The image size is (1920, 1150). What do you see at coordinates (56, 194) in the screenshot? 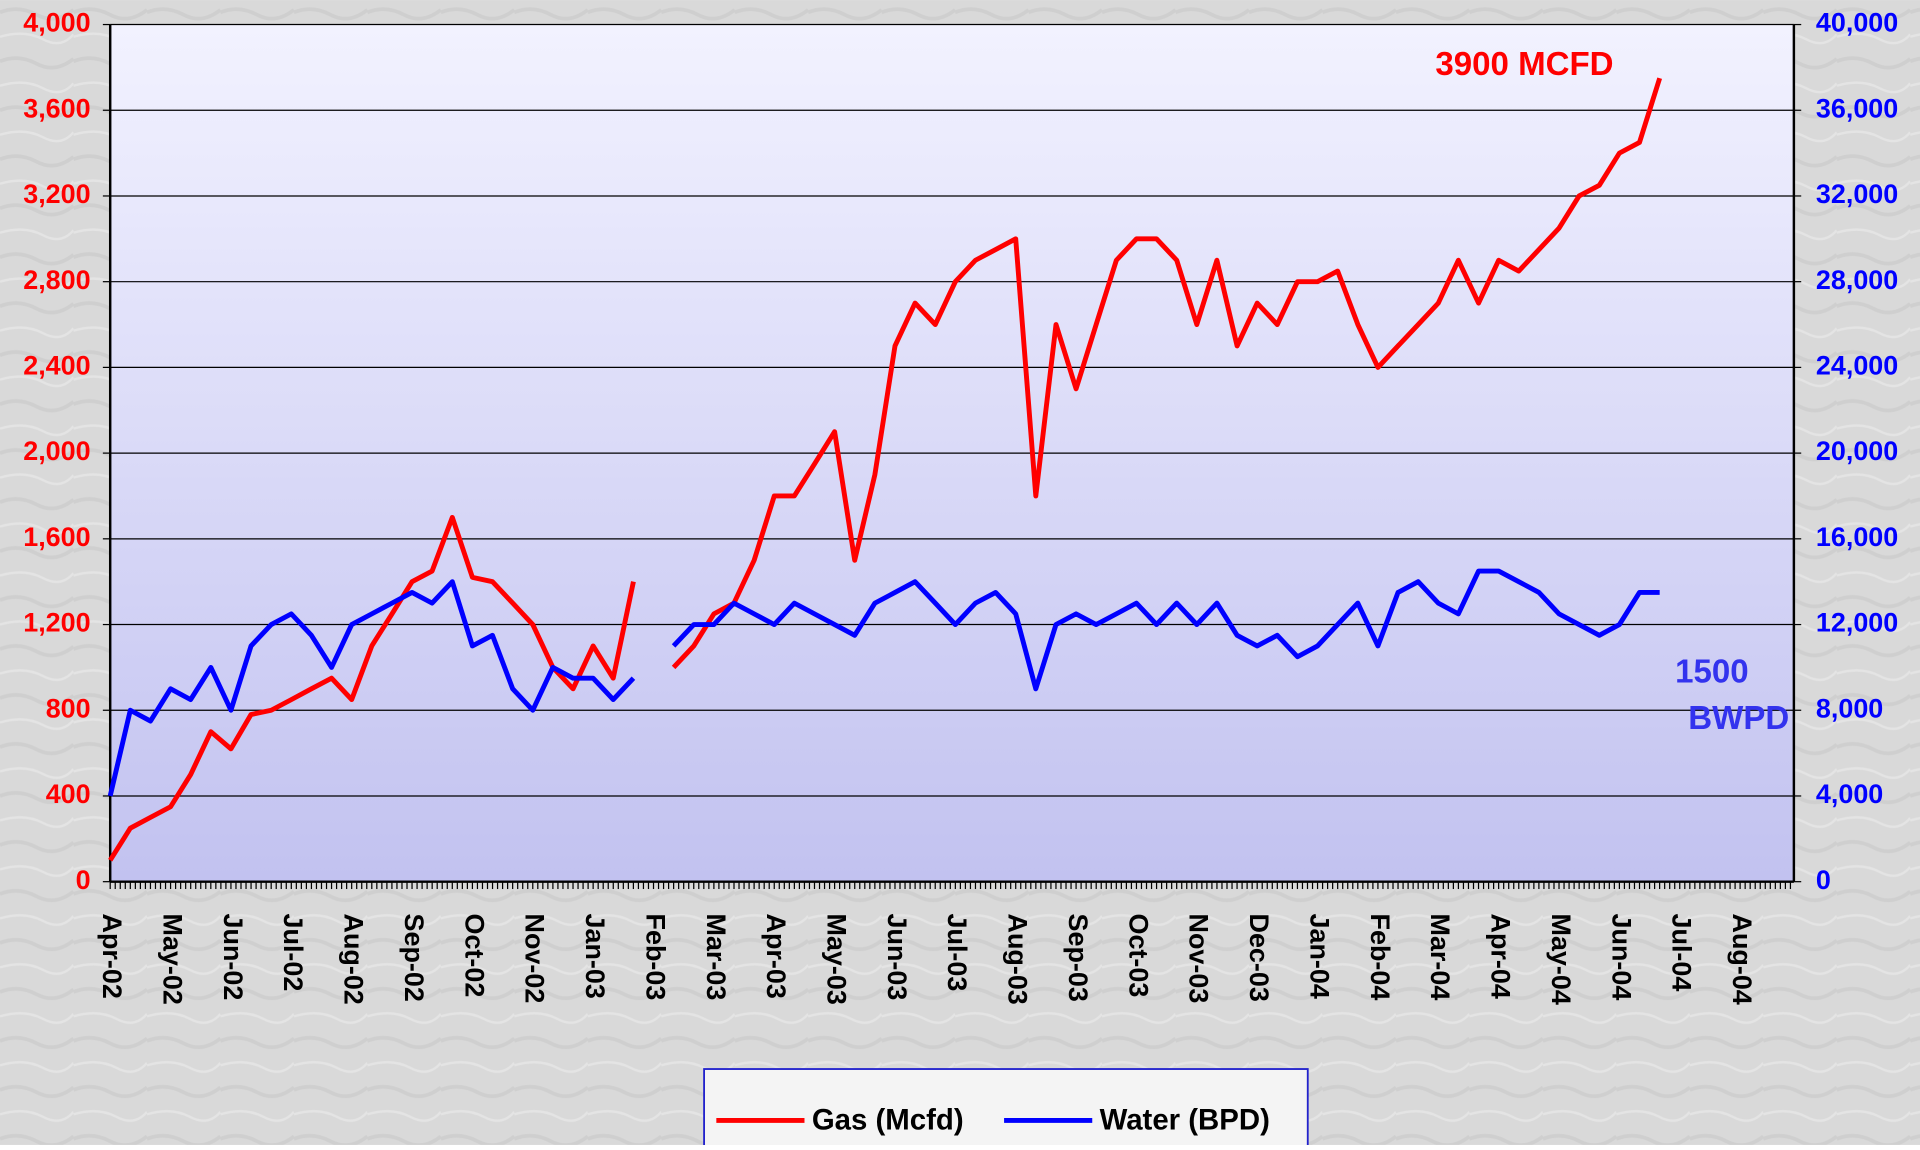
I see `y-tick-label: 3,200` at bounding box center [56, 194].